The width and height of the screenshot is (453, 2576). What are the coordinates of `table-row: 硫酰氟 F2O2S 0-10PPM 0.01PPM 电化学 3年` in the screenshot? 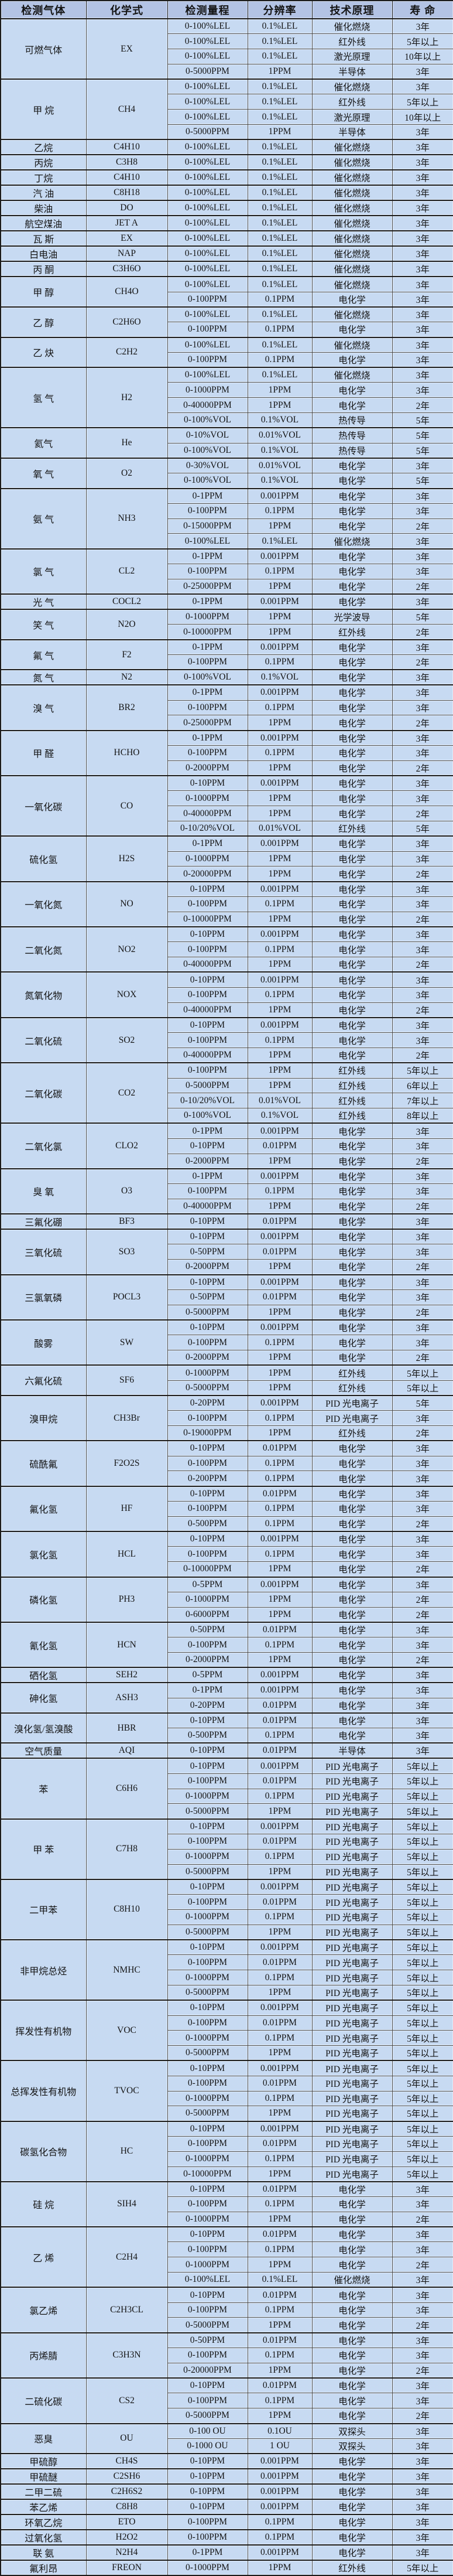 It's located at (227, 1463).